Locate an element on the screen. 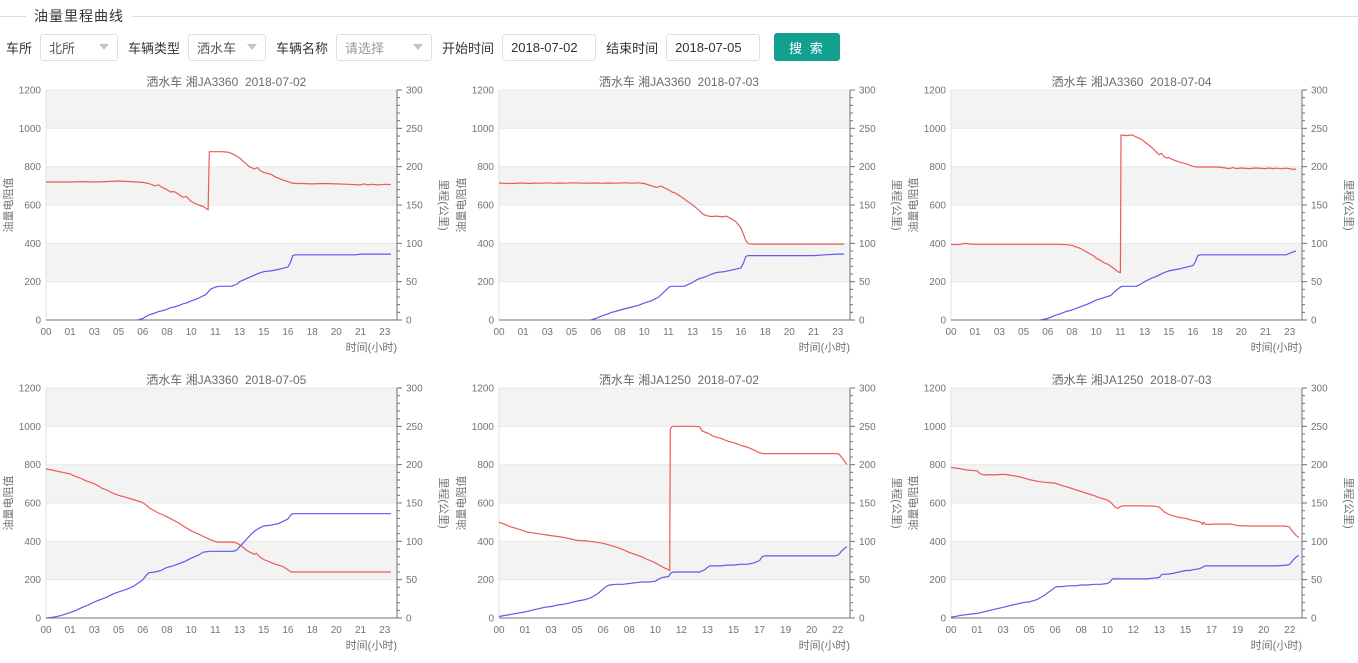 The height and width of the screenshot is (663, 1358). vehicle-type-label: 车辆类型 is located at coordinates (154, 48).